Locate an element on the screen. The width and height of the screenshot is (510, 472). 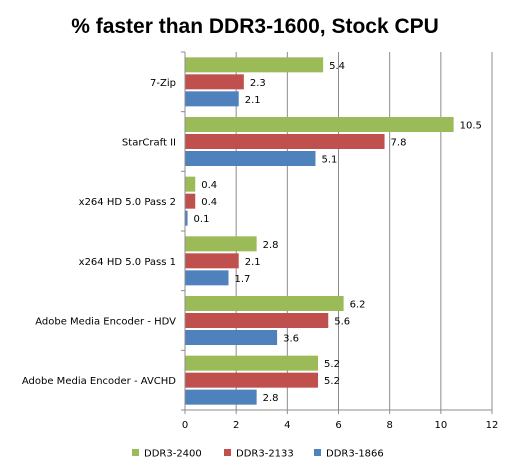
legend: DDR3-2400 DDR3-2133 DDR3-1866 is located at coordinates (258, 454).